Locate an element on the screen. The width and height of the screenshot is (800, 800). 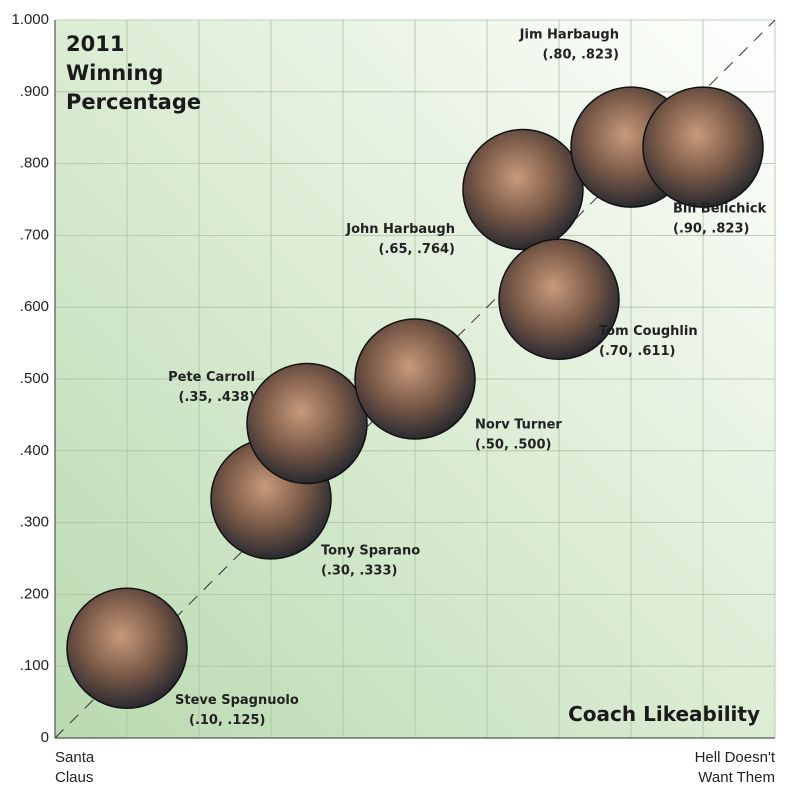
point-name: Pete Carroll is located at coordinates (211, 377).